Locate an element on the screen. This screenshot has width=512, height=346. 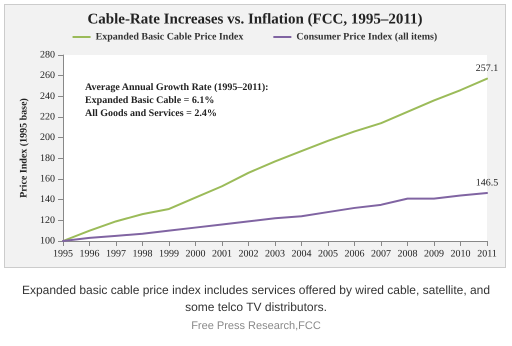
y-tick-label: 200 is located at coordinates (47, 138).